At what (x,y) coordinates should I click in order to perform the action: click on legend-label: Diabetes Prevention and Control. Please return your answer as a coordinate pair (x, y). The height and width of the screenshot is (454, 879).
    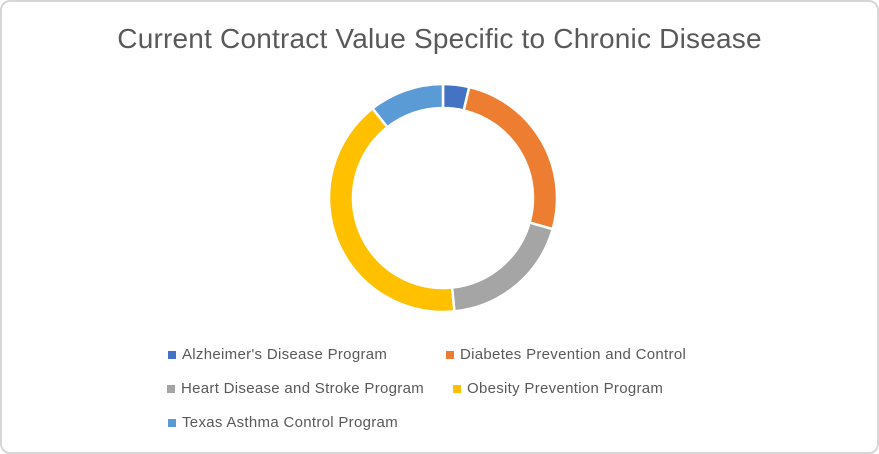
    Looking at the image, I should click on (573, 354).